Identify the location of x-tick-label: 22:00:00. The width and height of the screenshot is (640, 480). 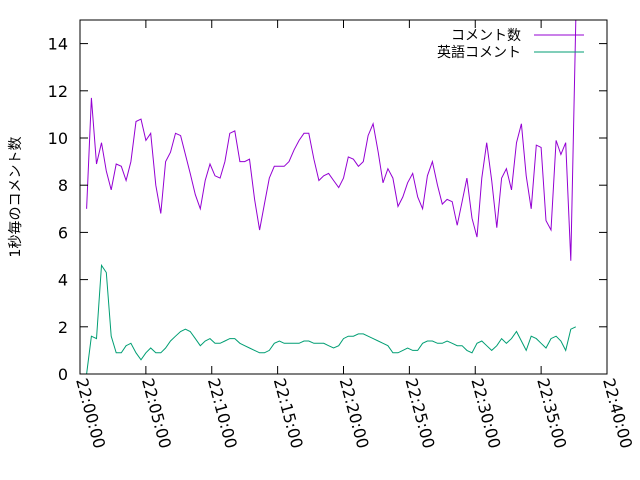
(90, 413).